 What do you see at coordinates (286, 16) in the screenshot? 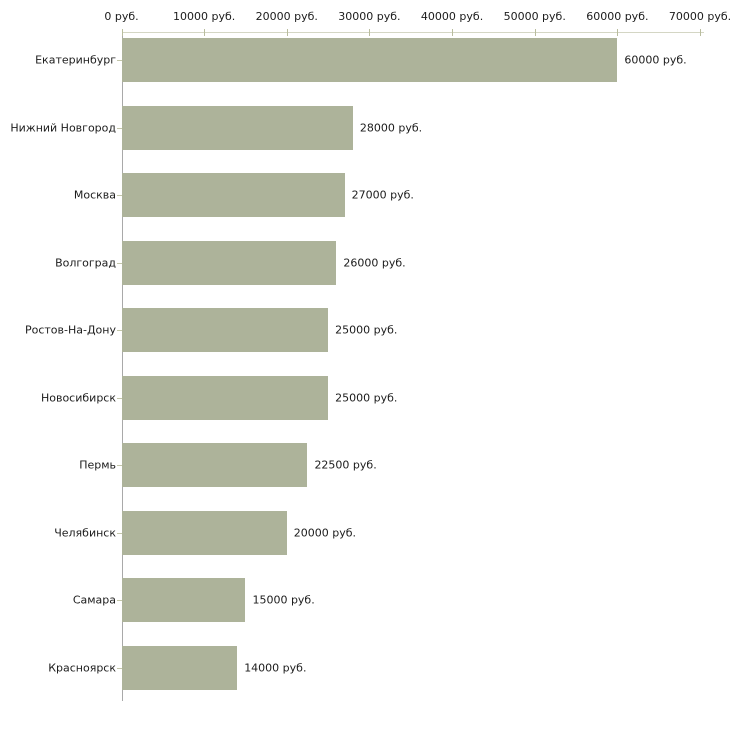
I see `x-axis-tick-label: 20000 руб.` at bounding box center [286, 16].